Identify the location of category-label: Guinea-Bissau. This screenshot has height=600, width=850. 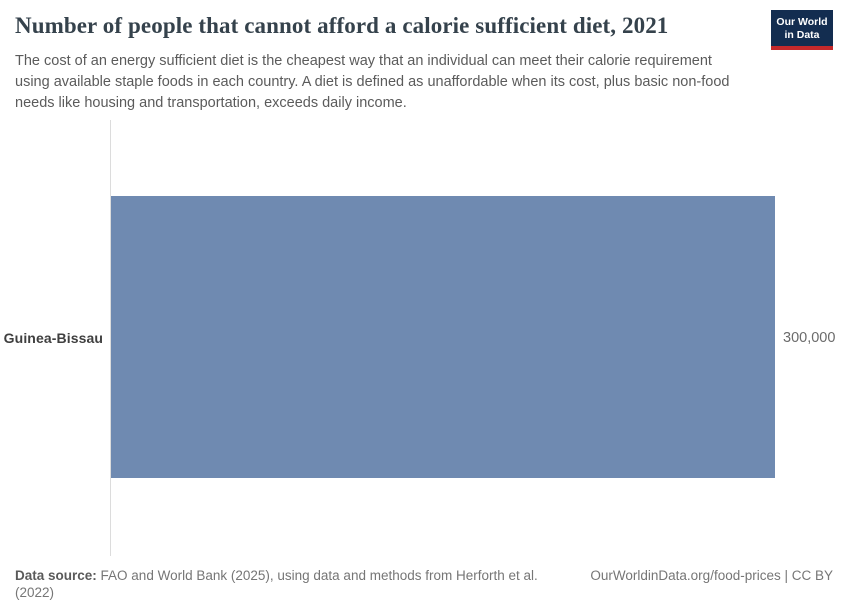
(53, 338).